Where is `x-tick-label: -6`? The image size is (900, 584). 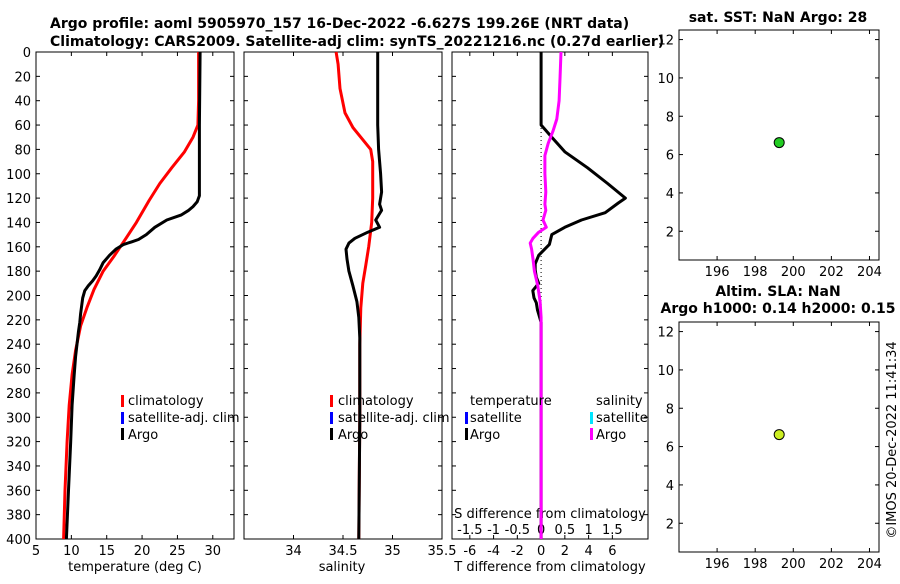
x-tick-label: -6 is located at coordinates (469, 551).